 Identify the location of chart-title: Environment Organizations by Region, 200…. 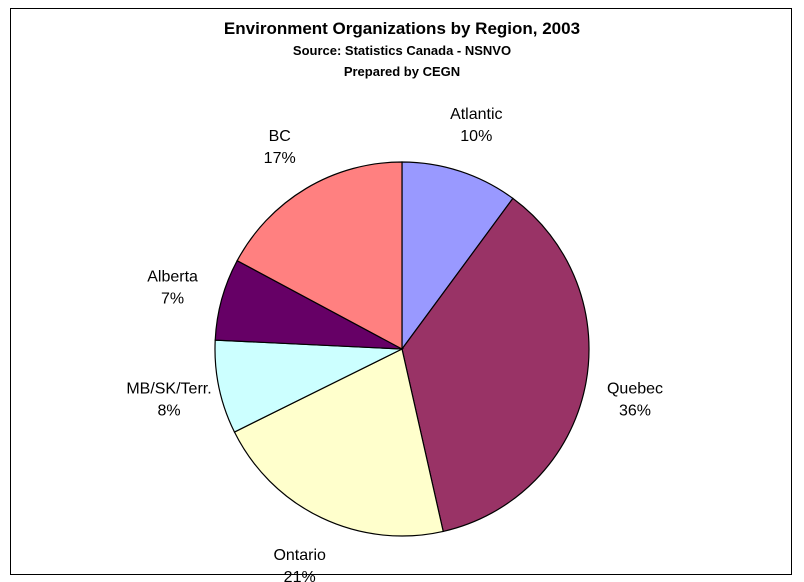
(402, 28).